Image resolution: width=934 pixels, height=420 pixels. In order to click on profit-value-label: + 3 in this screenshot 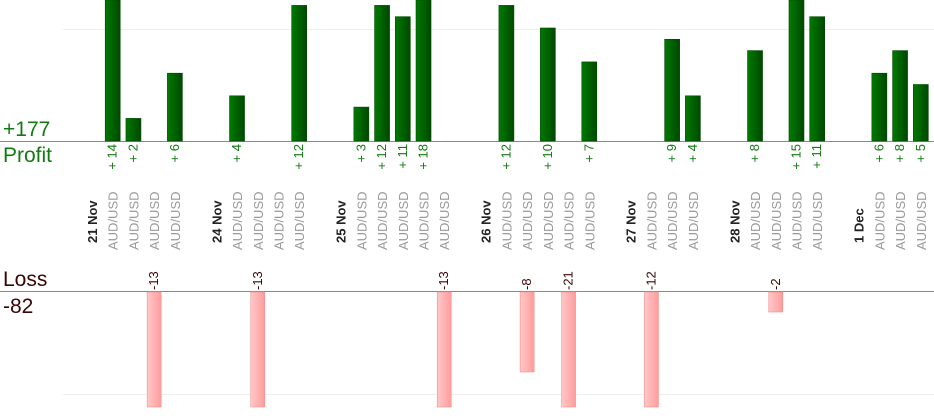, I will do `click(360, 153)`.